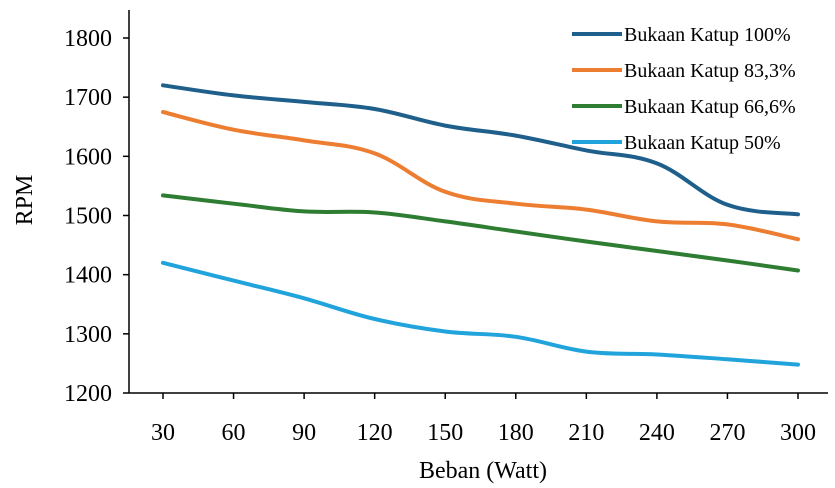 This screenshot has height=488, width=835. Describe the element at coordinates (702, 143) in the screenshot. I see `legend-label-4: Bukaan Katup 50%` at that location.